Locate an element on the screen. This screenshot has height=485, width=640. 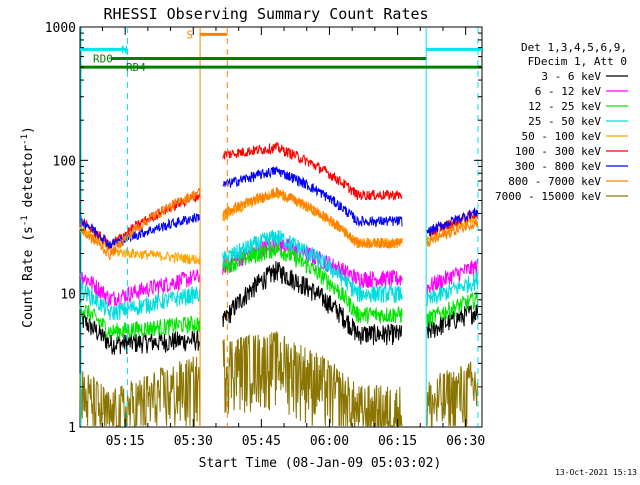
legend-header-line: FDecim 1, Att 0 is located at coordinates (577, 61).